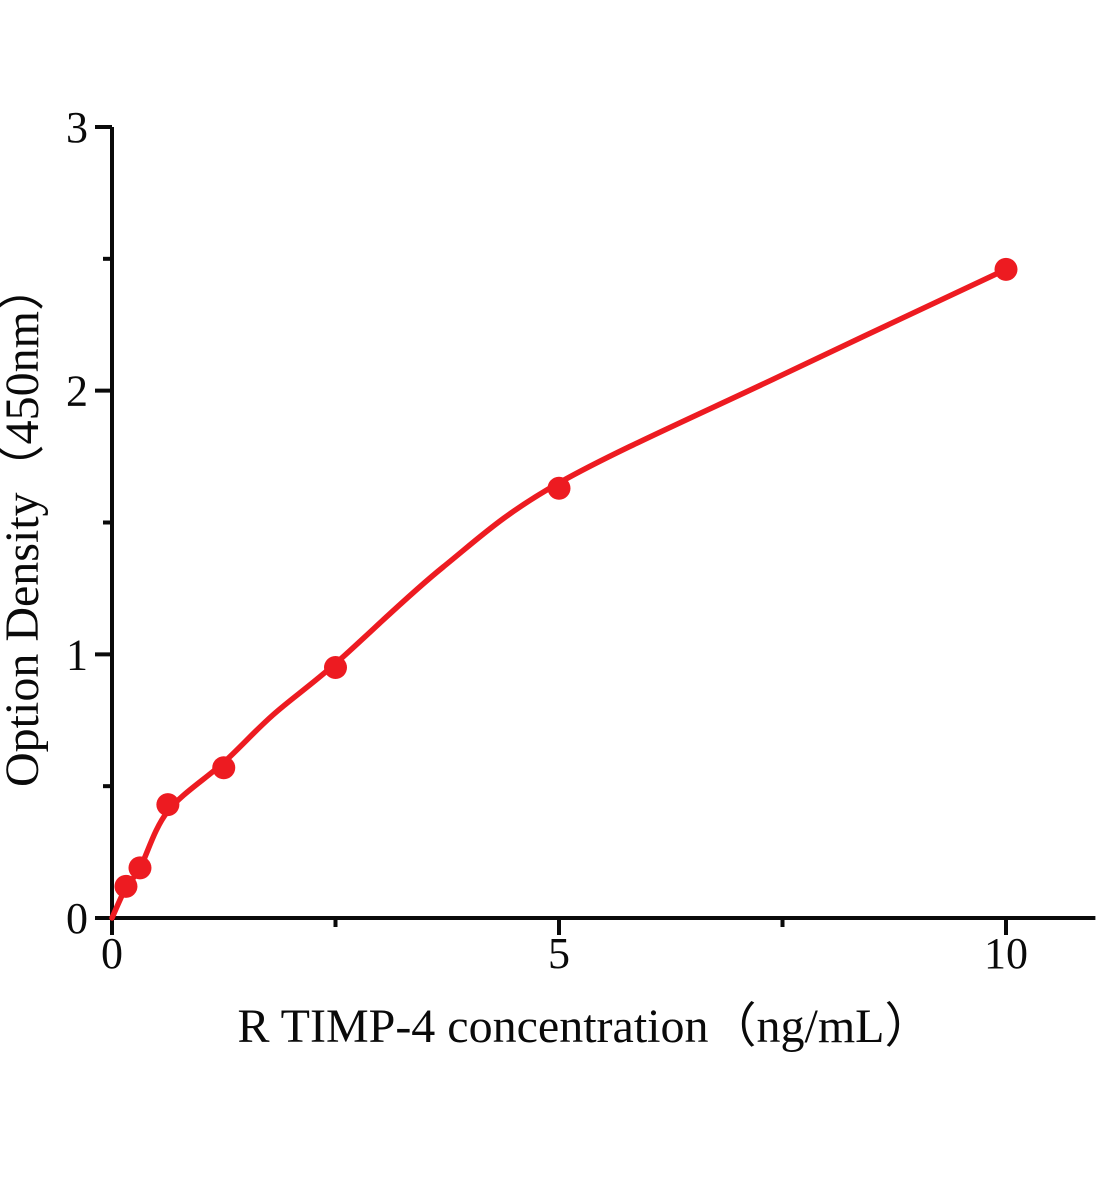 This screenshot has width=1104, height=1200. Describe the element at coordinates (77, 654) in the screenshot. I see `y-tick-label: 1` at that location.